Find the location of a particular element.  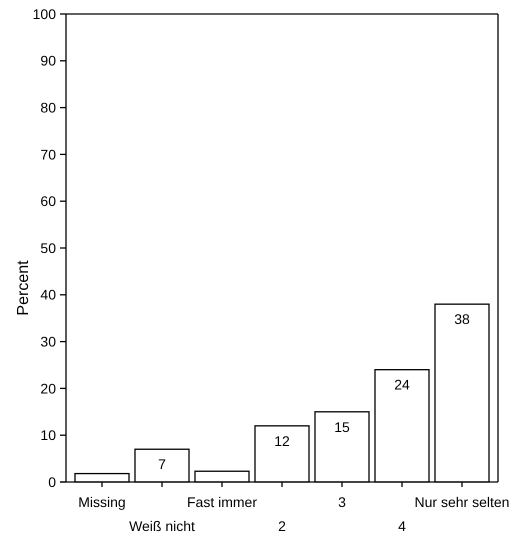

data-label: 12 is located at coordinates (282, 440).